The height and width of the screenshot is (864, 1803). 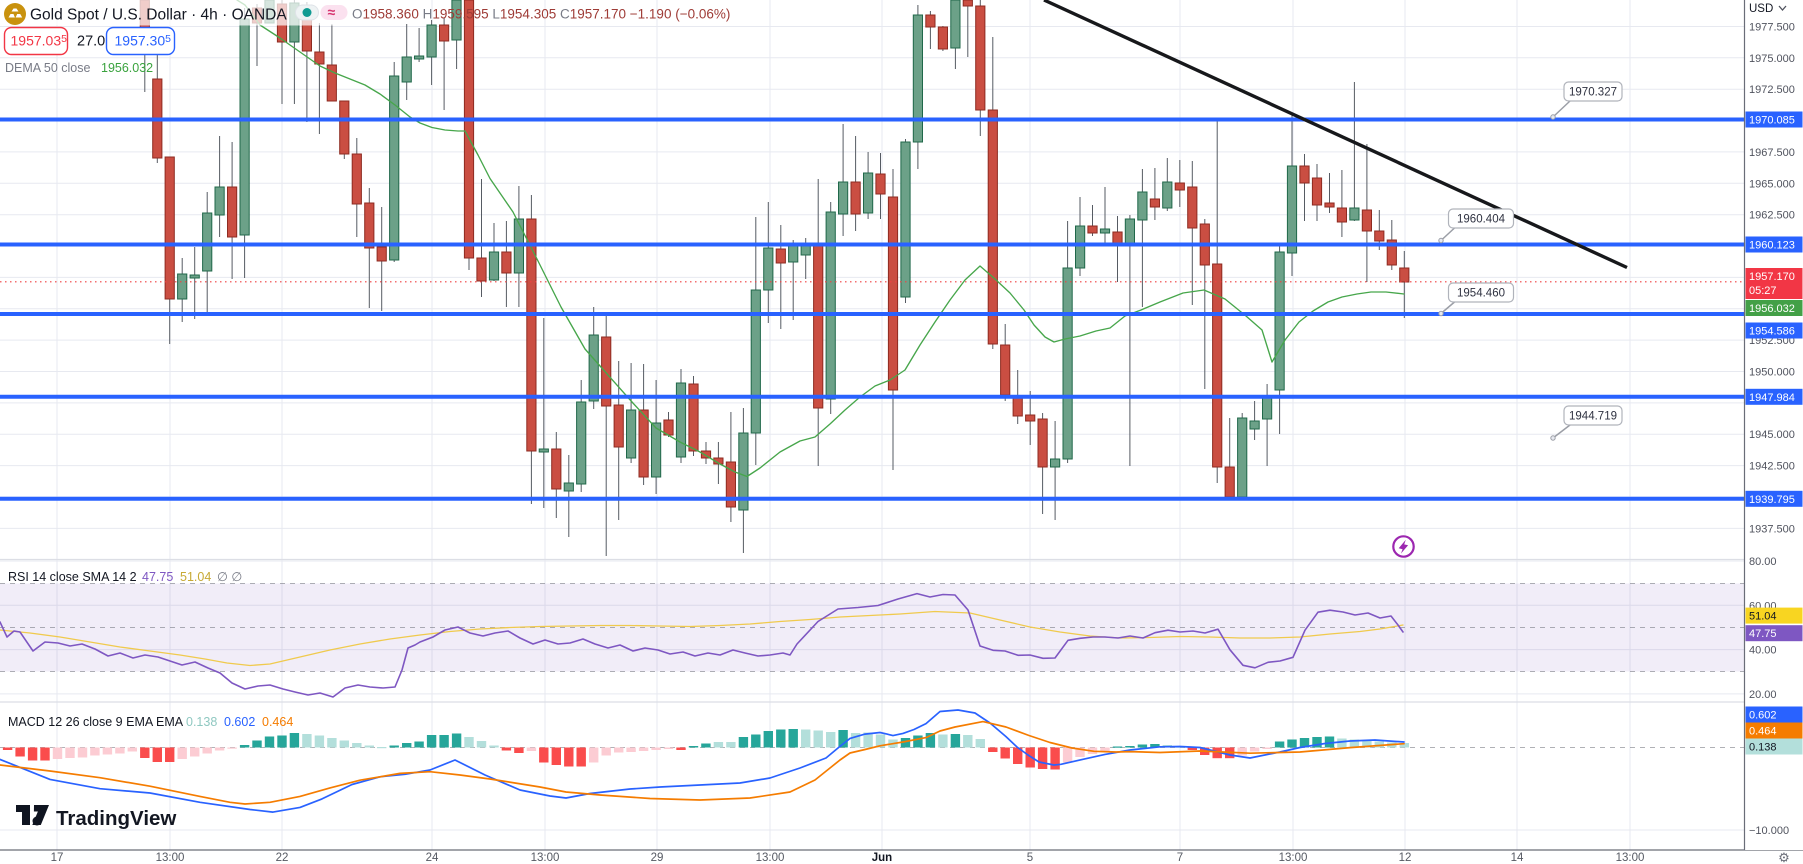 I want to click on svg-text: 1945.000, so click(x=1772, y=435).